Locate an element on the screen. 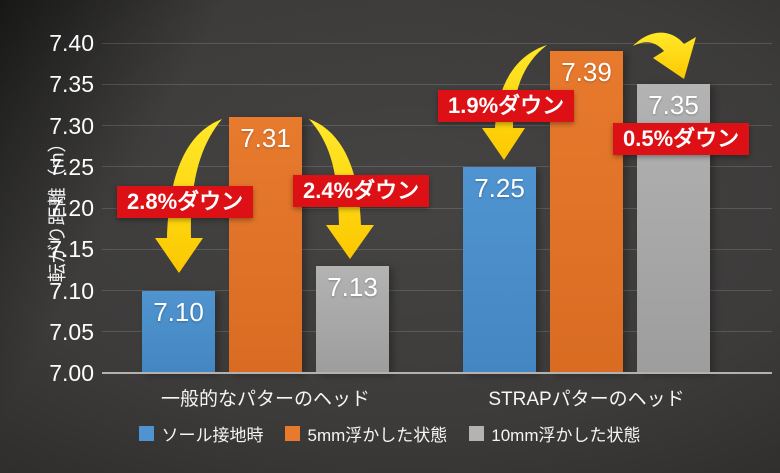 The height and width of the screenshot is (473, 780). legend-item: ソール接地時 is located at coordinates (201, 433).